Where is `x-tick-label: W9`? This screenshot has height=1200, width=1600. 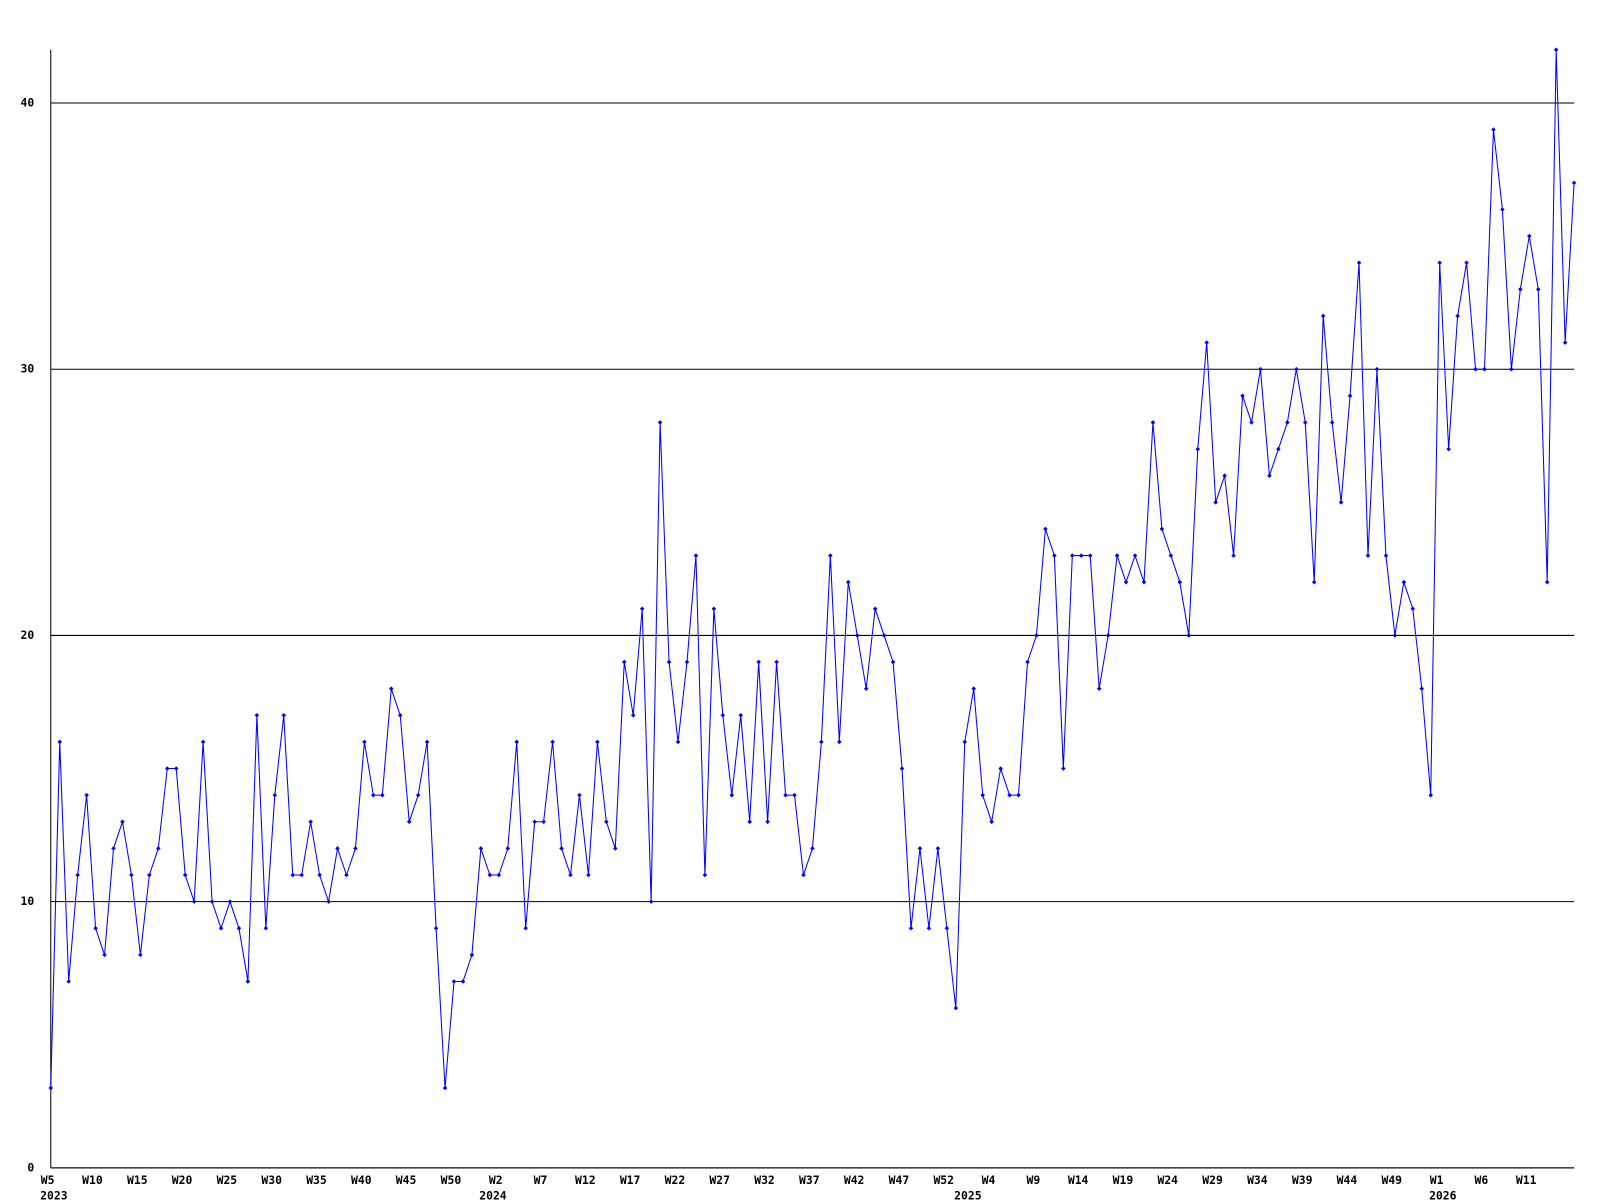 x-tick-label: W9 is located at coordinates (1033, 1180).